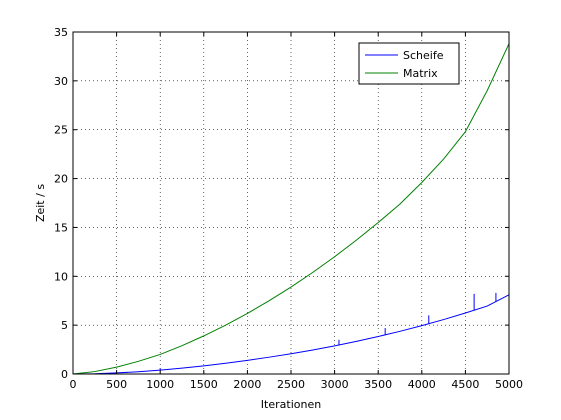 The width and height of the screenshot is (561, 420). I want to click on y-axis-label: Zeit / s, so click(40, 203).